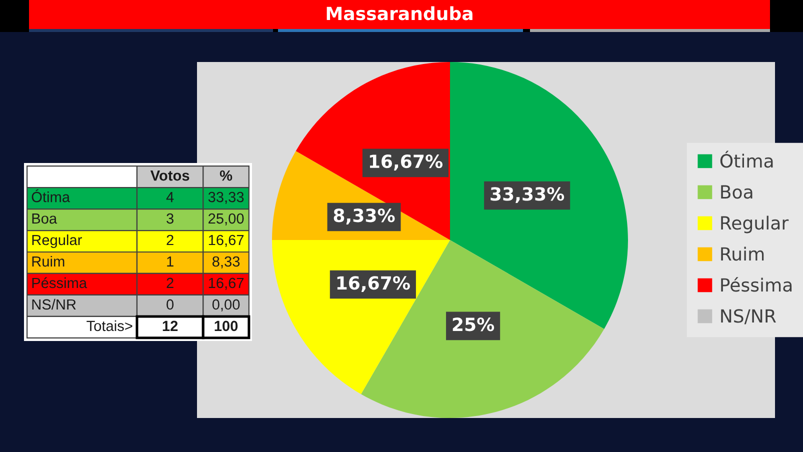 The width and height of the screenshot is (803, 452). What do you see at coordinates (756, 284) in the screenshot?
I see `legend-label: Péssima` at bounding box center [756, 284].